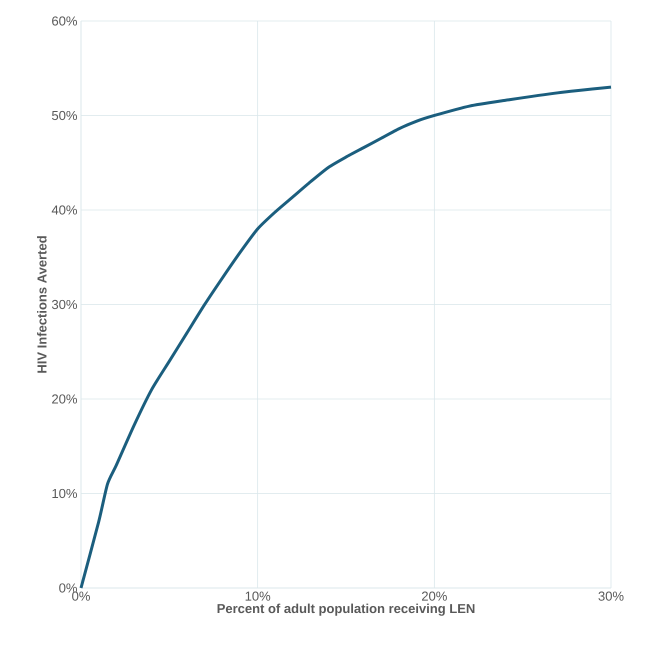 The height and width of the screenshot is (648, 659). Describe the element at coordinates (346, 610) in the screenshot. I see `x-axis-title: Percent of adult population receiving LEN` at that location.